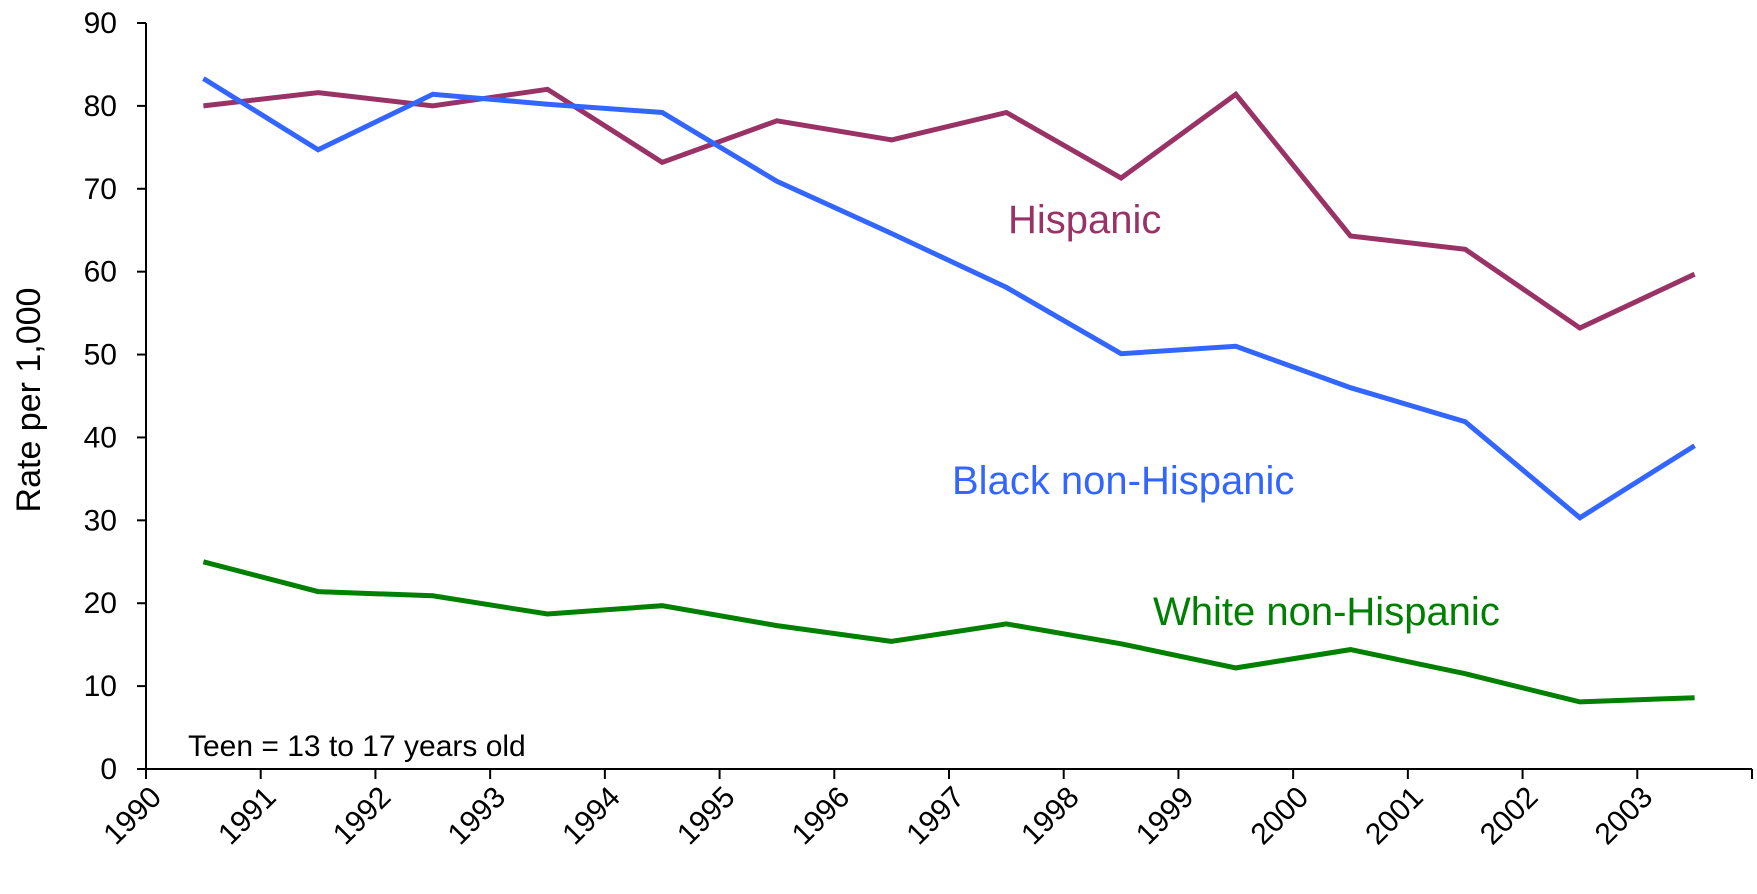 The image size is (1757, 894). Describe the element at coordinates (362, 816) in the screenshot. I see `x-tick-label: 1992` at that location.